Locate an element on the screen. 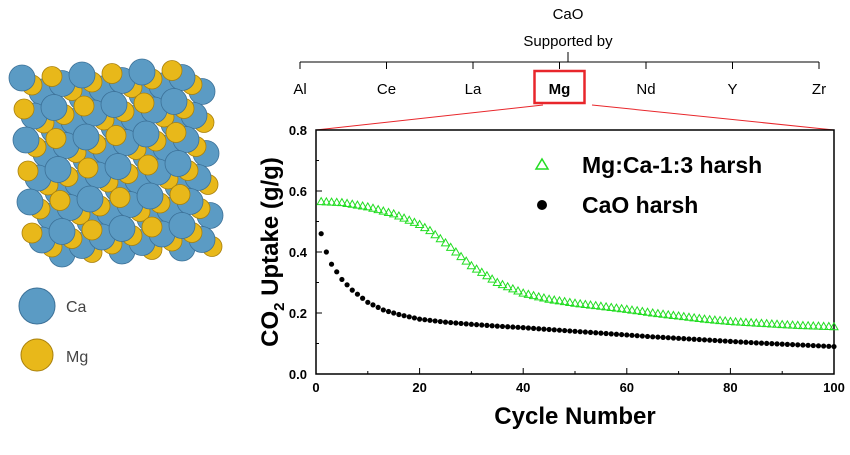 This screenshot has height=455, width=850. legend-marker-cao is located at coordinates (542, 205).